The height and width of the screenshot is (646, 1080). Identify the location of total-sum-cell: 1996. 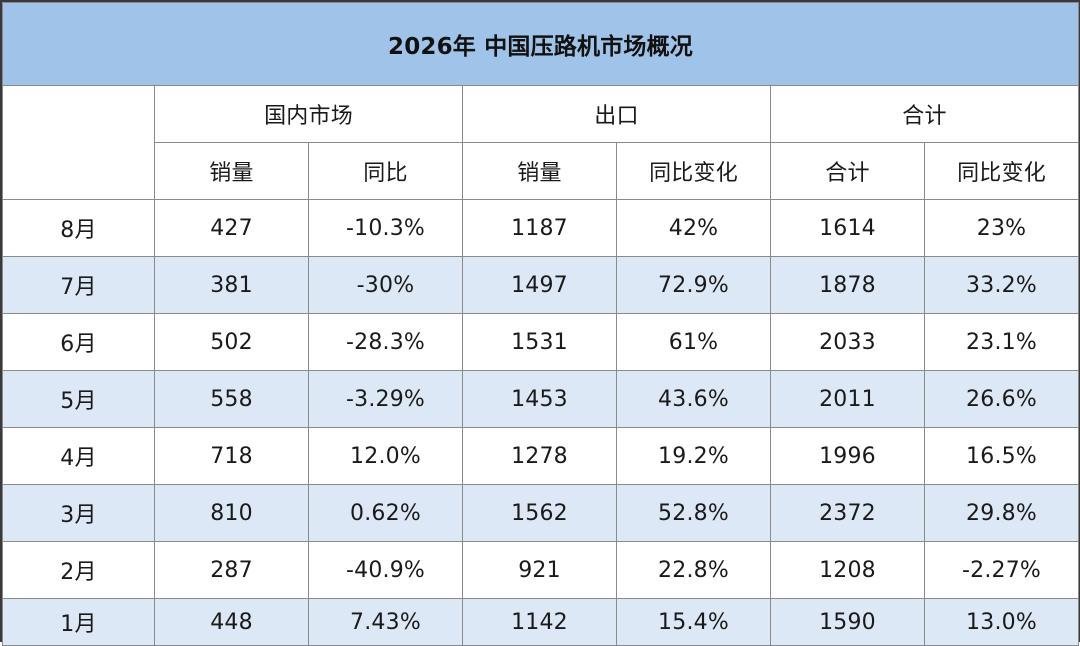
(847, 456).